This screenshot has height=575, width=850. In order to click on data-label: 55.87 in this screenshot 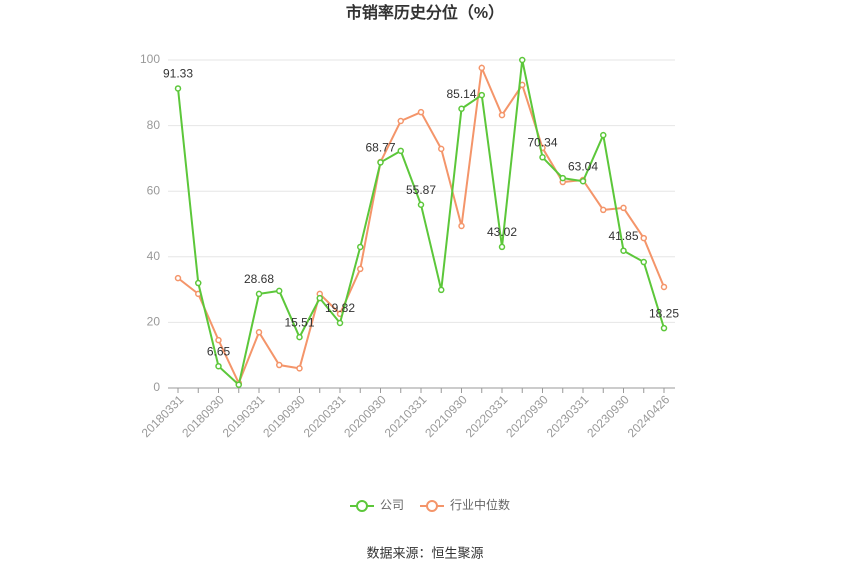, I will do `click(421, 190)`.